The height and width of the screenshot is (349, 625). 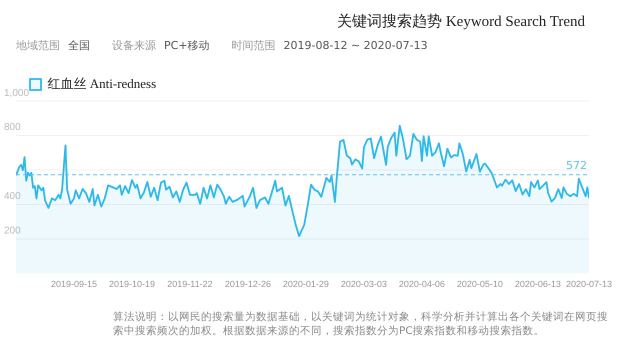 What do you see at coordinates (254, 45) in the screenshot?
I see `text: 时间范围` at bounding box center [254, 45].